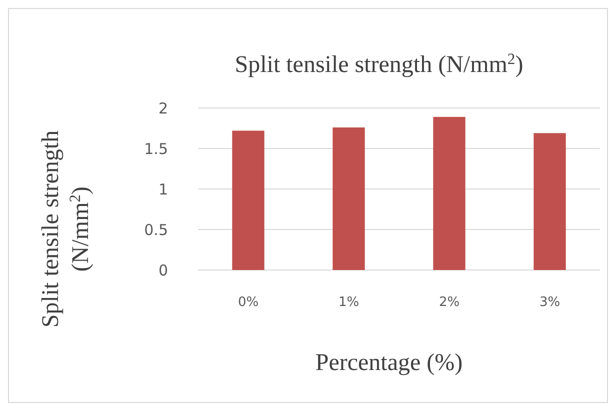 Image resolution: width=616 pixels, height=403 pixels. I want to click on y-tick-label: 2, so click(163, 108).